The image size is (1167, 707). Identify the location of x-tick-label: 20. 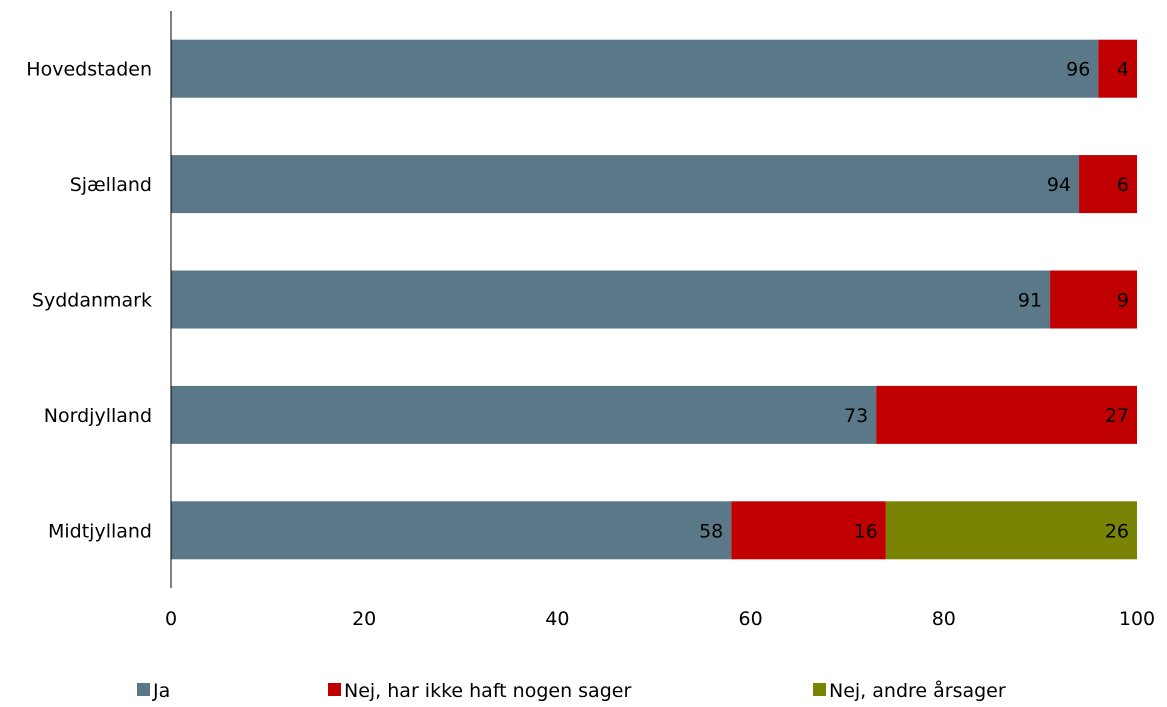
(364, 619).